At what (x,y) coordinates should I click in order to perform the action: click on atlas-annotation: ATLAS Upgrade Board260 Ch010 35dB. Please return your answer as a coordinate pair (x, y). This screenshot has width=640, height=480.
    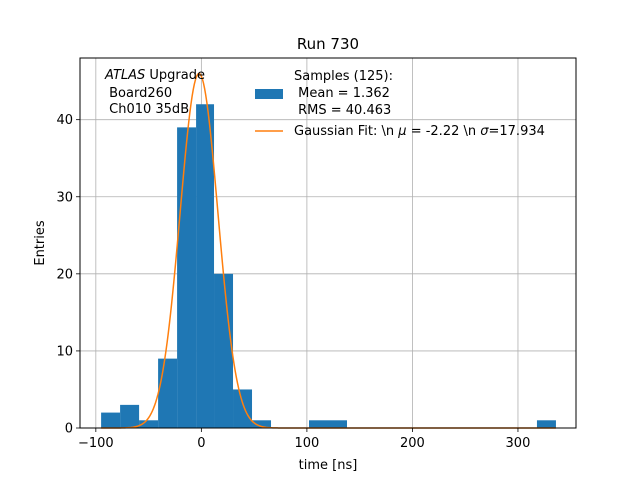
    Looking at the image, I should click on (154, 92).